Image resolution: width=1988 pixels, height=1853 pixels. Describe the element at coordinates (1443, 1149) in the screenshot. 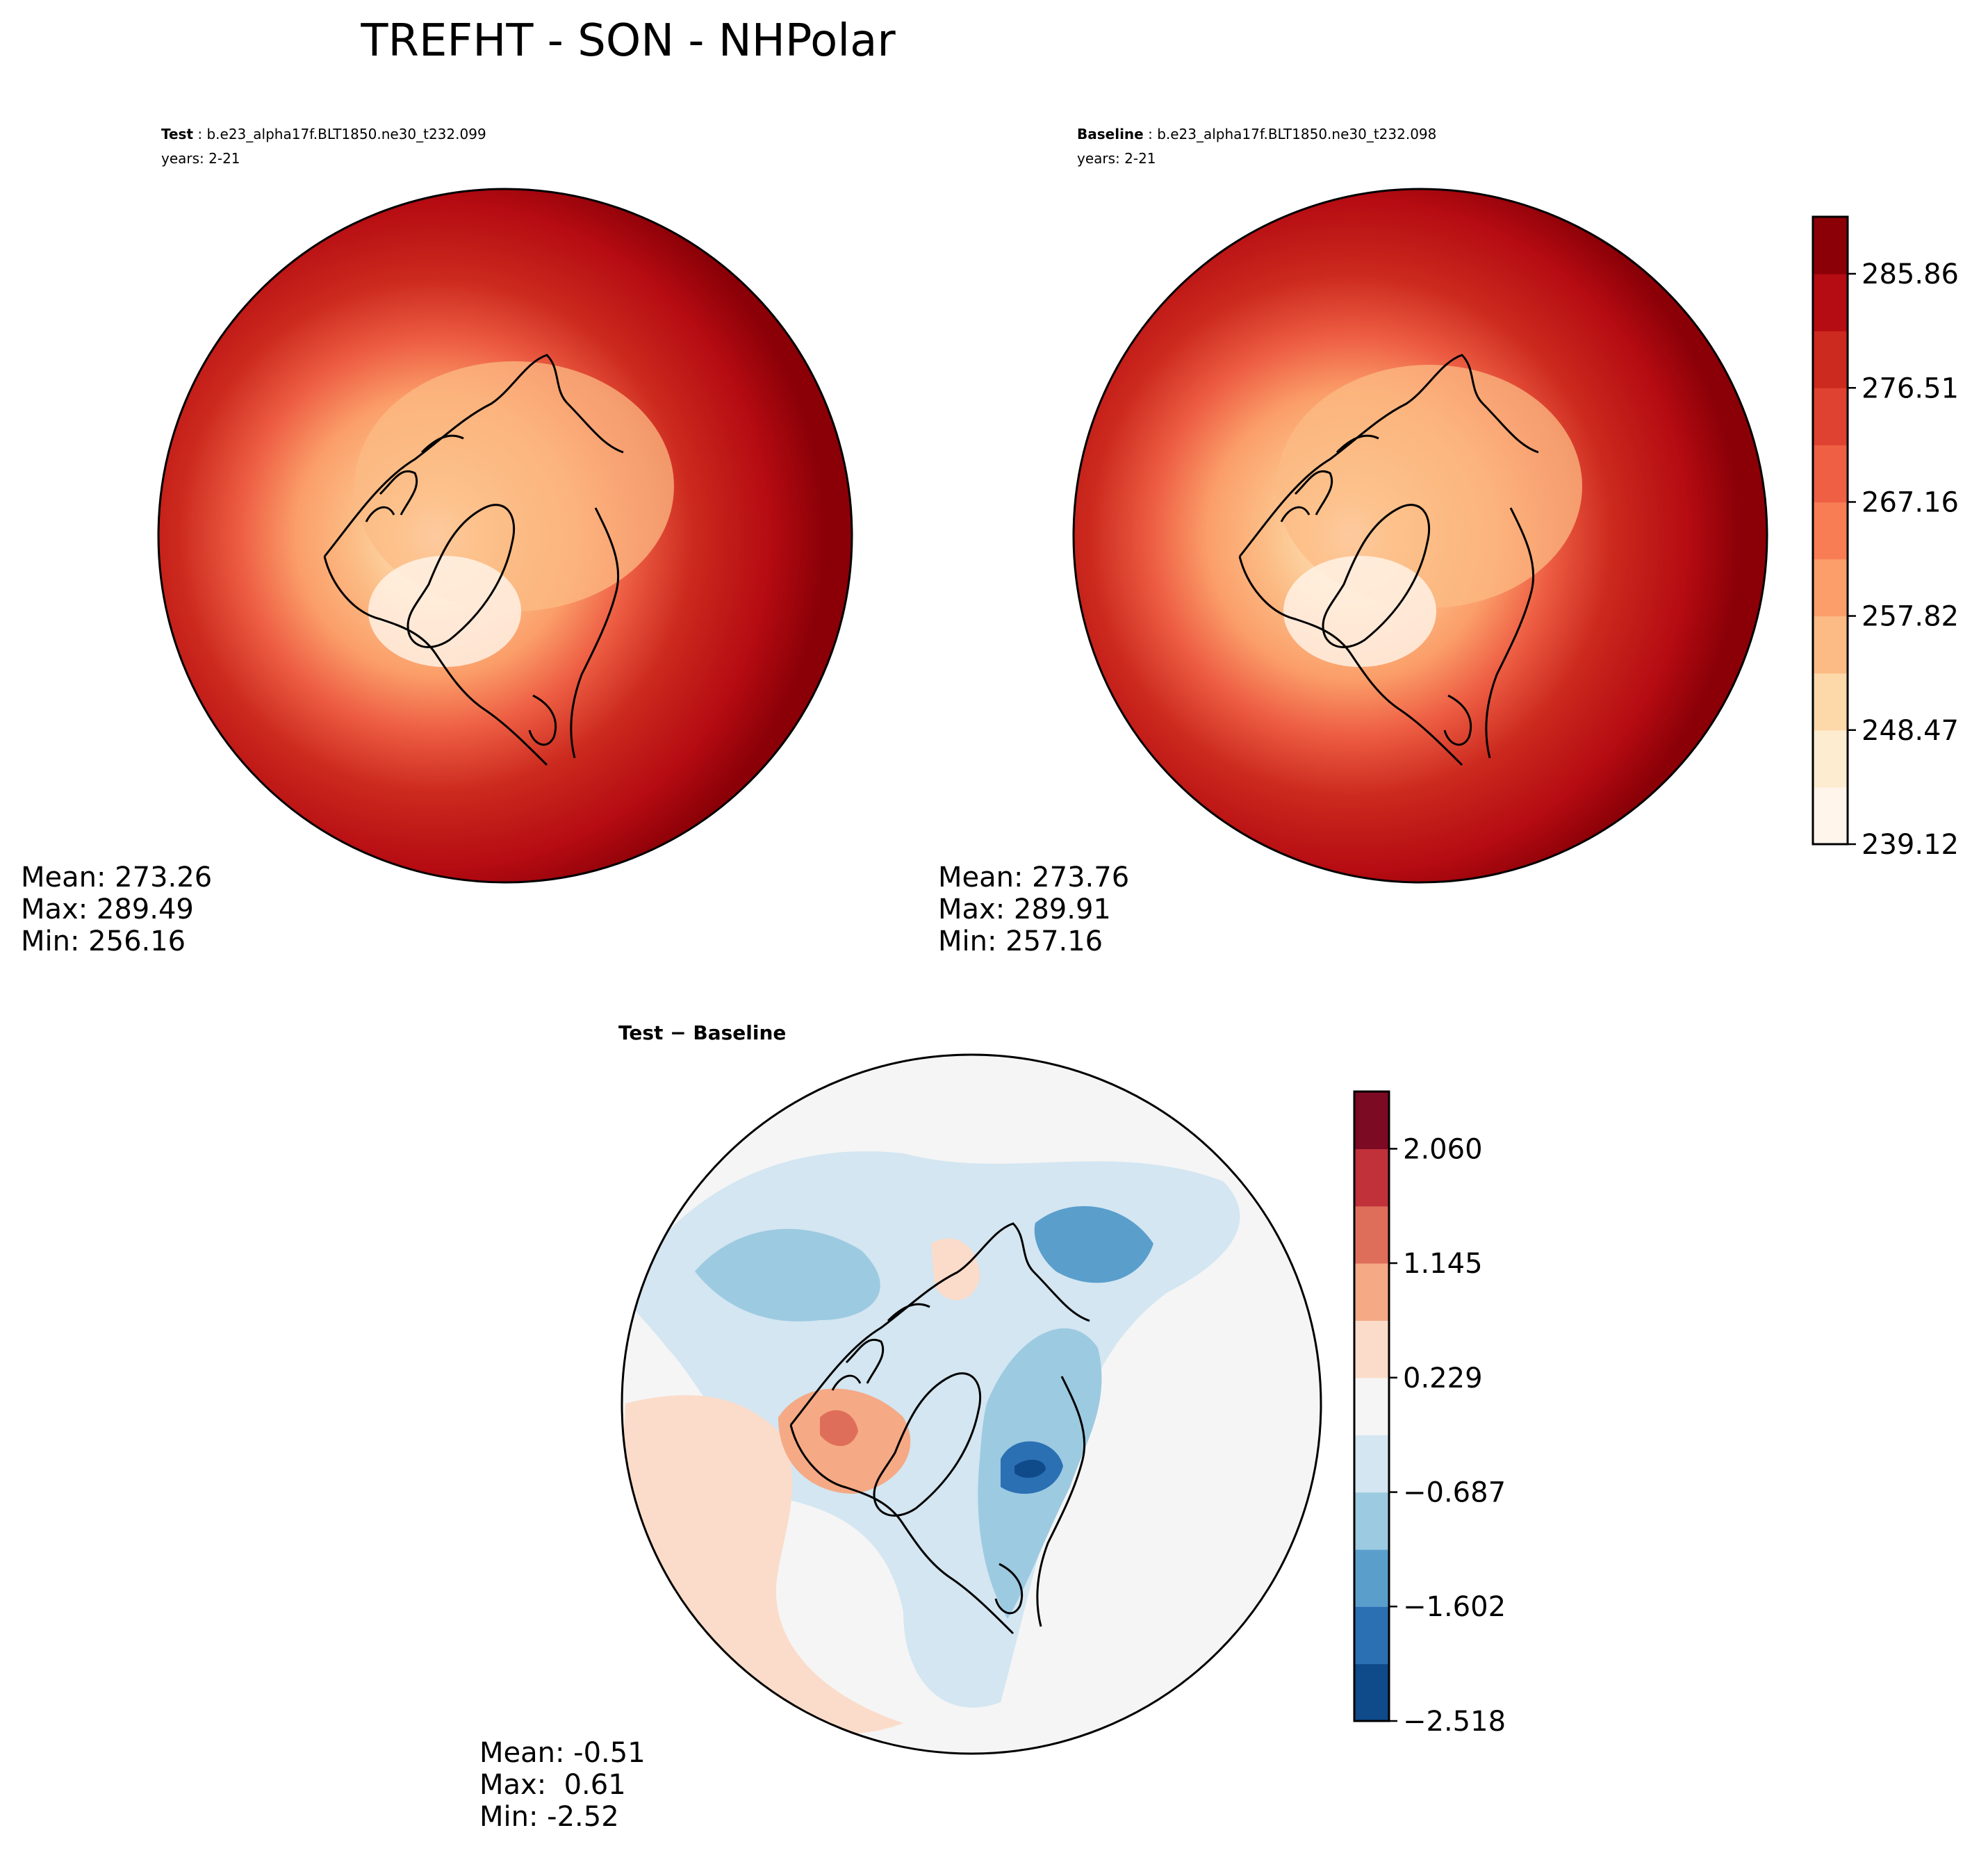

I see `difference-colorbar-tick-label: 2.060` at that location.